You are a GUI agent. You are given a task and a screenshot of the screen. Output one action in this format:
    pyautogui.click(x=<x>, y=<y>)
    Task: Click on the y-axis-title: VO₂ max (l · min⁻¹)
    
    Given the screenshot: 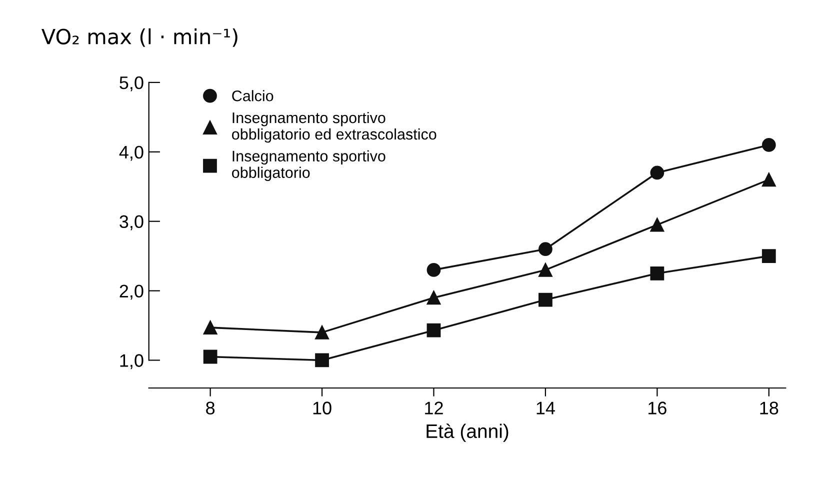 What is the action you would take?
    pyautogui.click(x=140, y=37)
    